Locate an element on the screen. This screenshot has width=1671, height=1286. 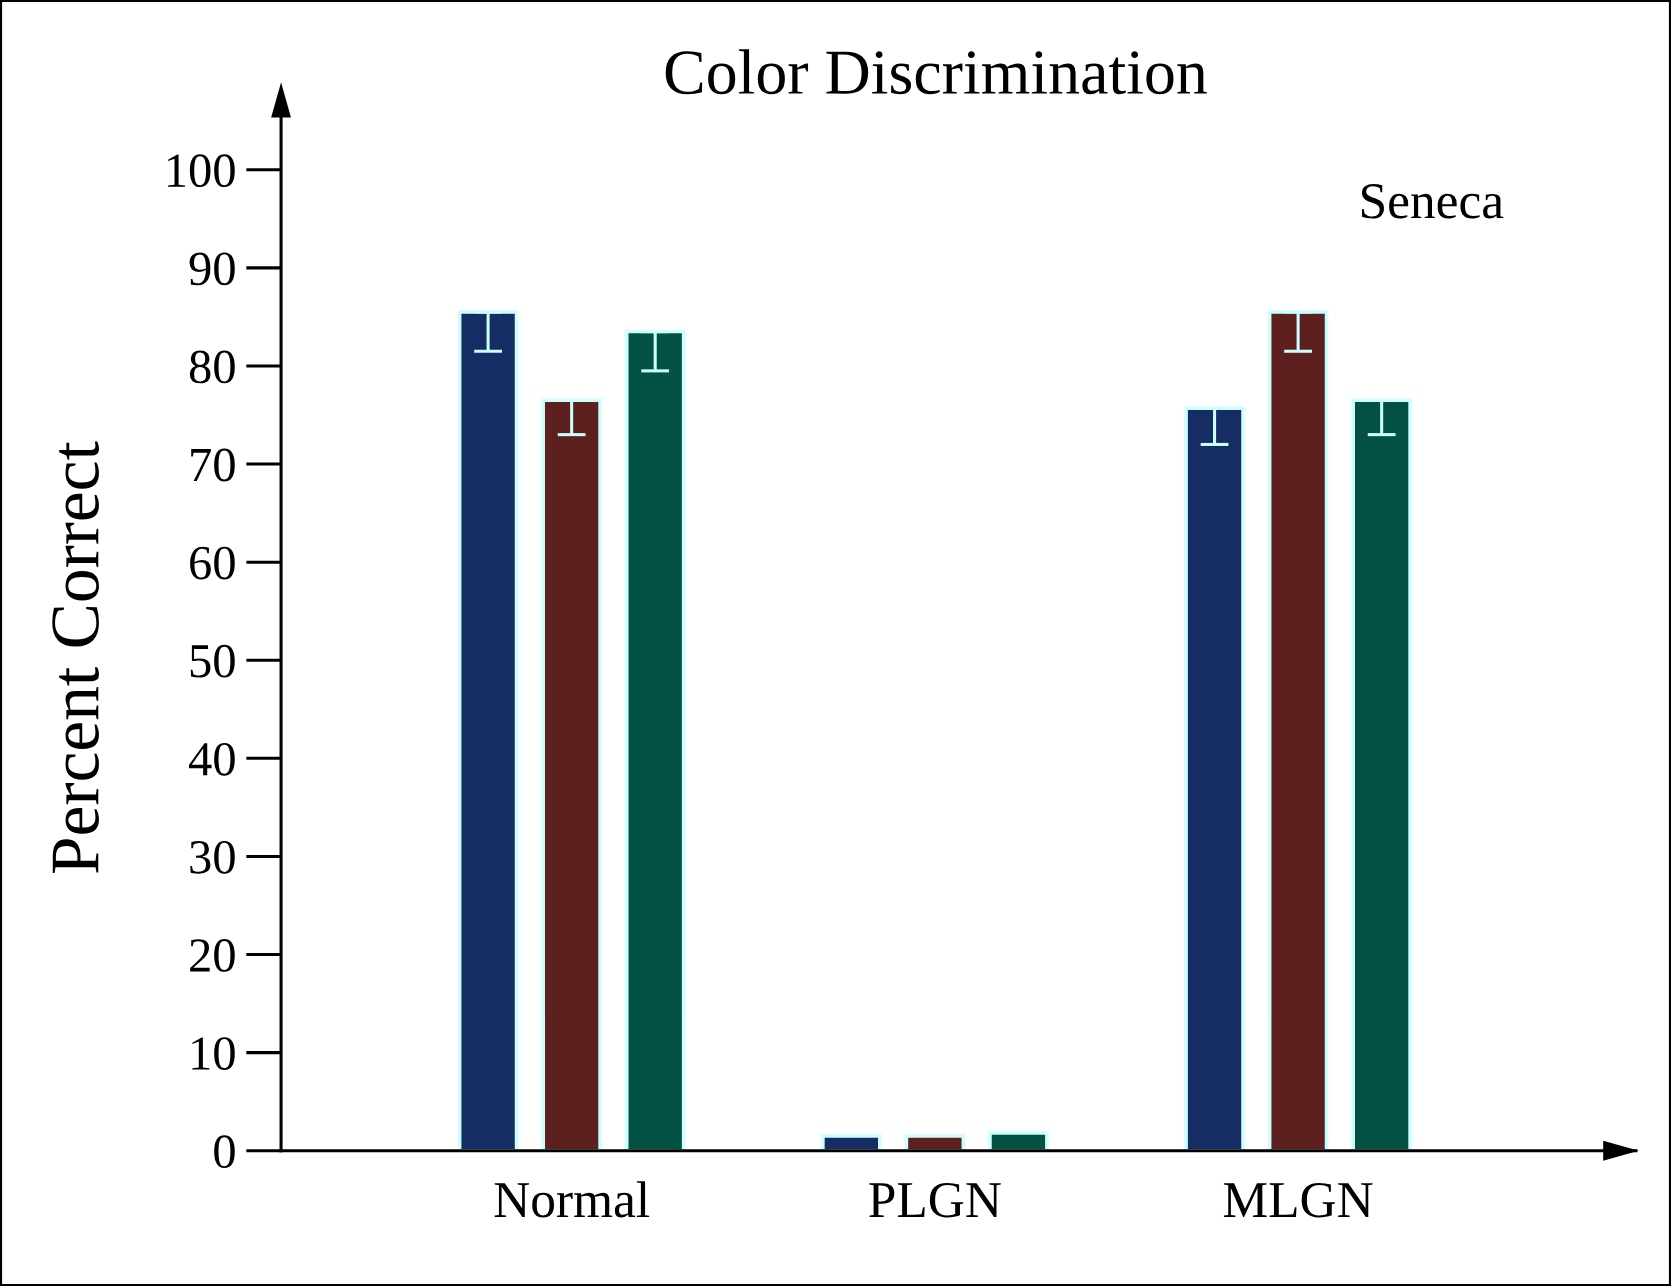
x-tick-label: Normal is located at coordinates (572, 1199).